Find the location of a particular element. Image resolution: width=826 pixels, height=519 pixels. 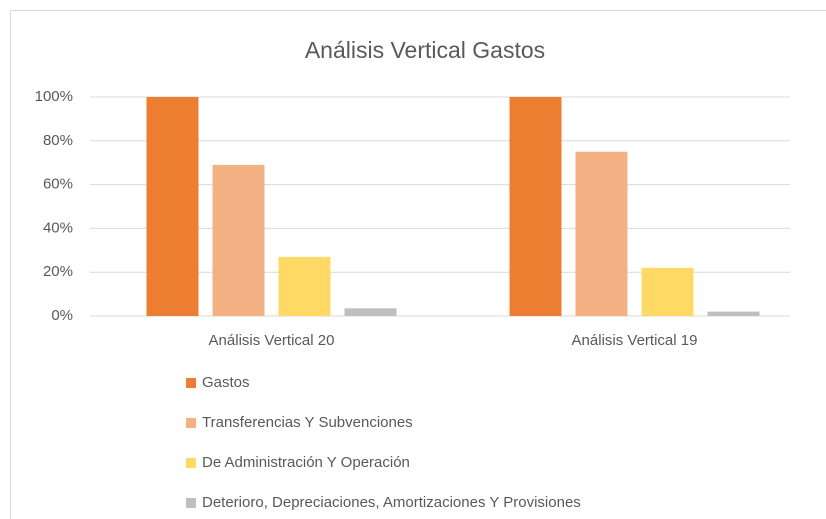

legend-label: De Administración Y Operación is located at coordinates (306, 462).